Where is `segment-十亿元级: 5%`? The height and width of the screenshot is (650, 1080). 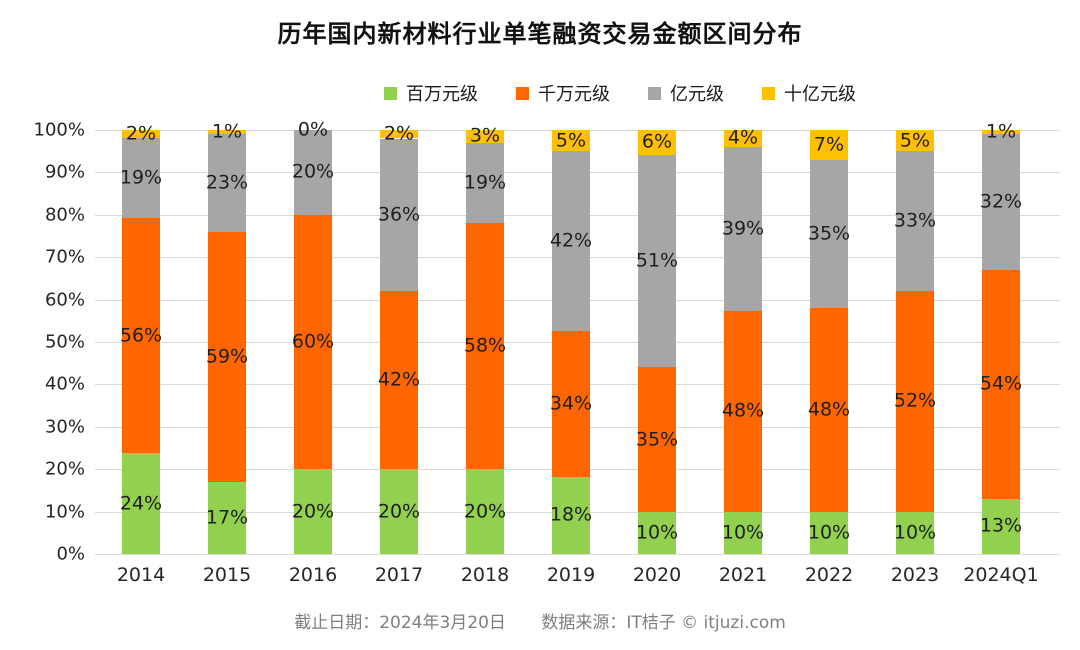 segment-十亿元级: 5% is located at coordinates (915, 141).